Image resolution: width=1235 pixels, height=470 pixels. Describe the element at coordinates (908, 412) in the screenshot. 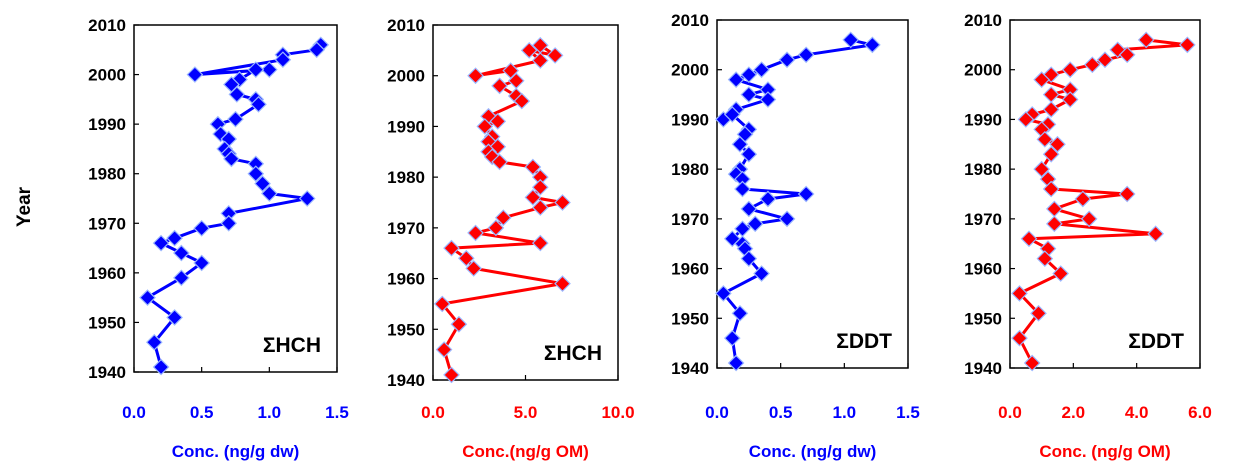

I see `x-tick-label: 1.5` at that location.